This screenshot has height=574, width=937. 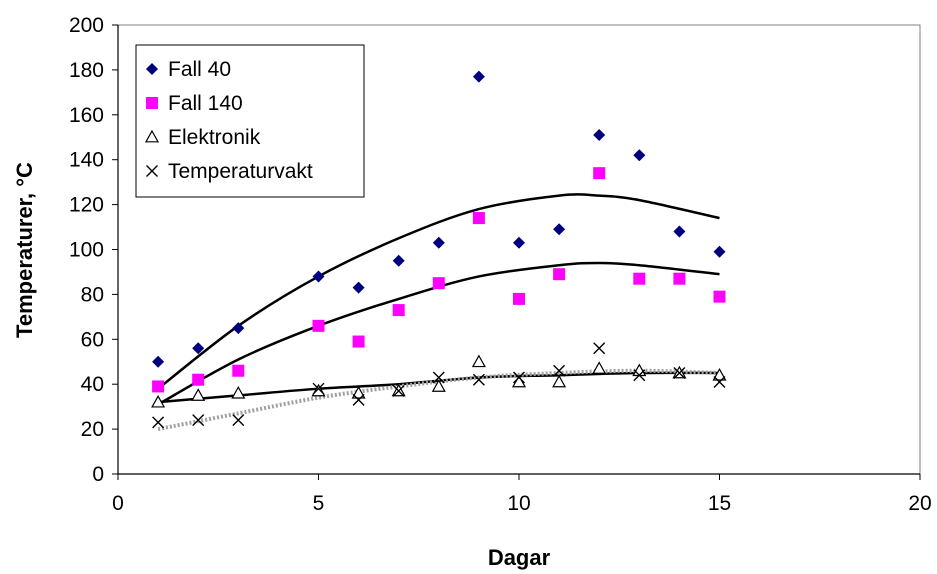 I want to click on y-tick-label: 180, so click(x=86, y=70).